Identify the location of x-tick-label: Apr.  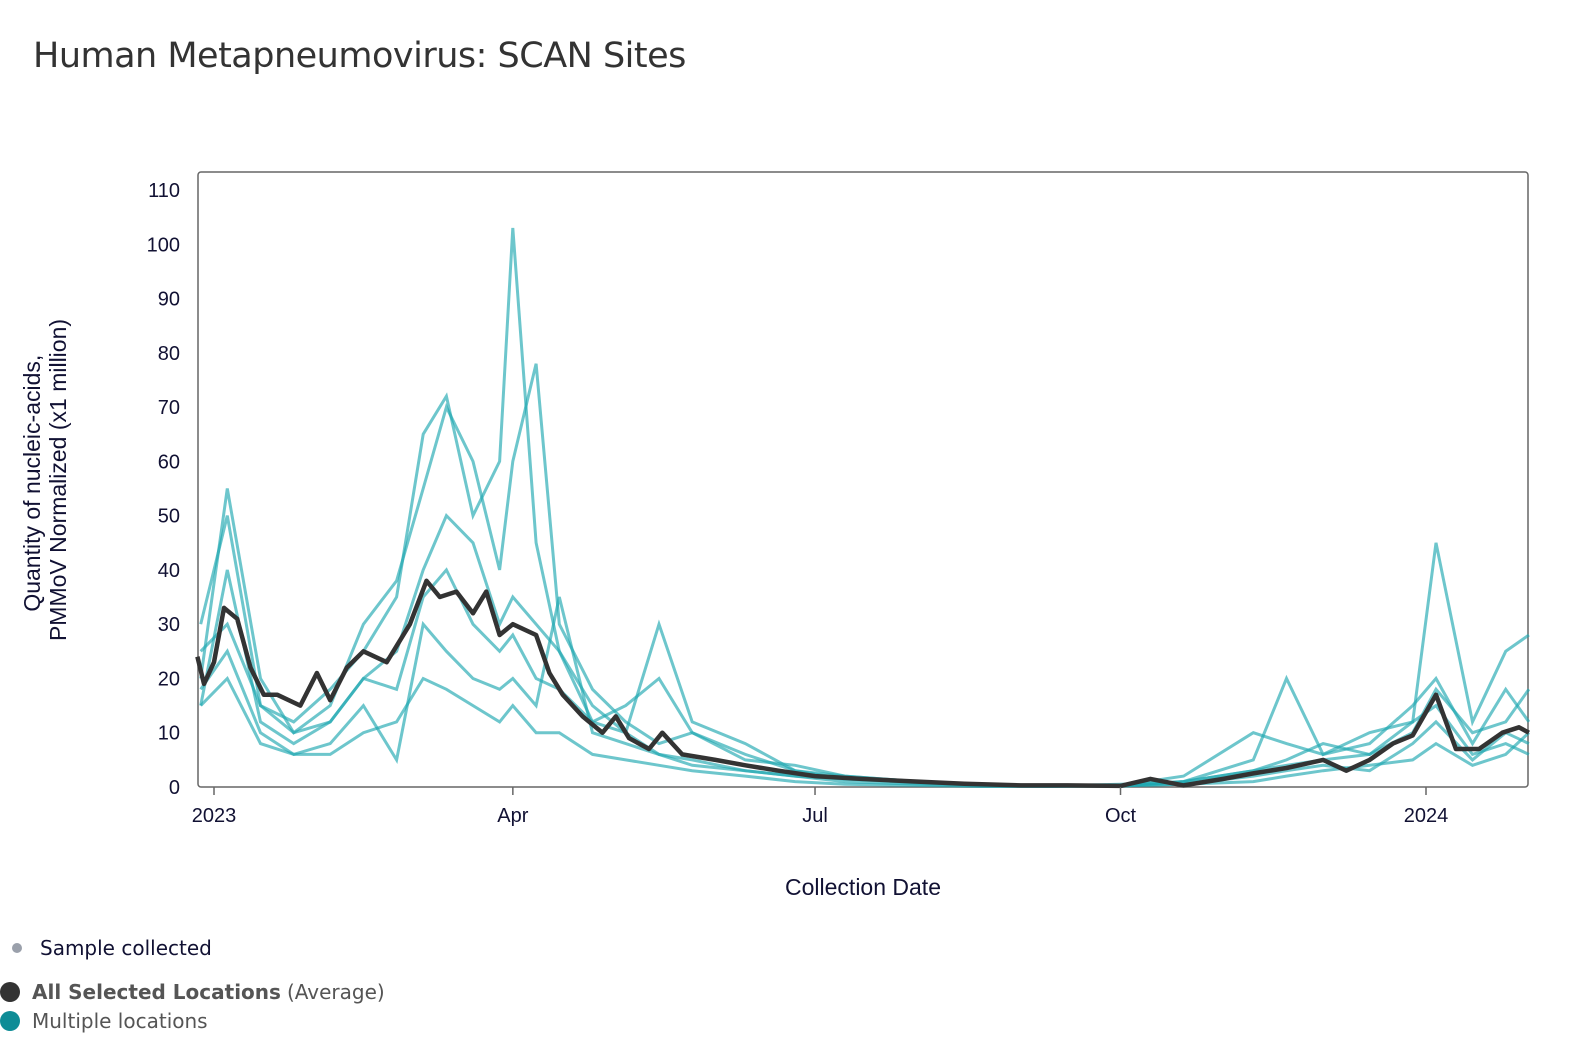
(512, 816).